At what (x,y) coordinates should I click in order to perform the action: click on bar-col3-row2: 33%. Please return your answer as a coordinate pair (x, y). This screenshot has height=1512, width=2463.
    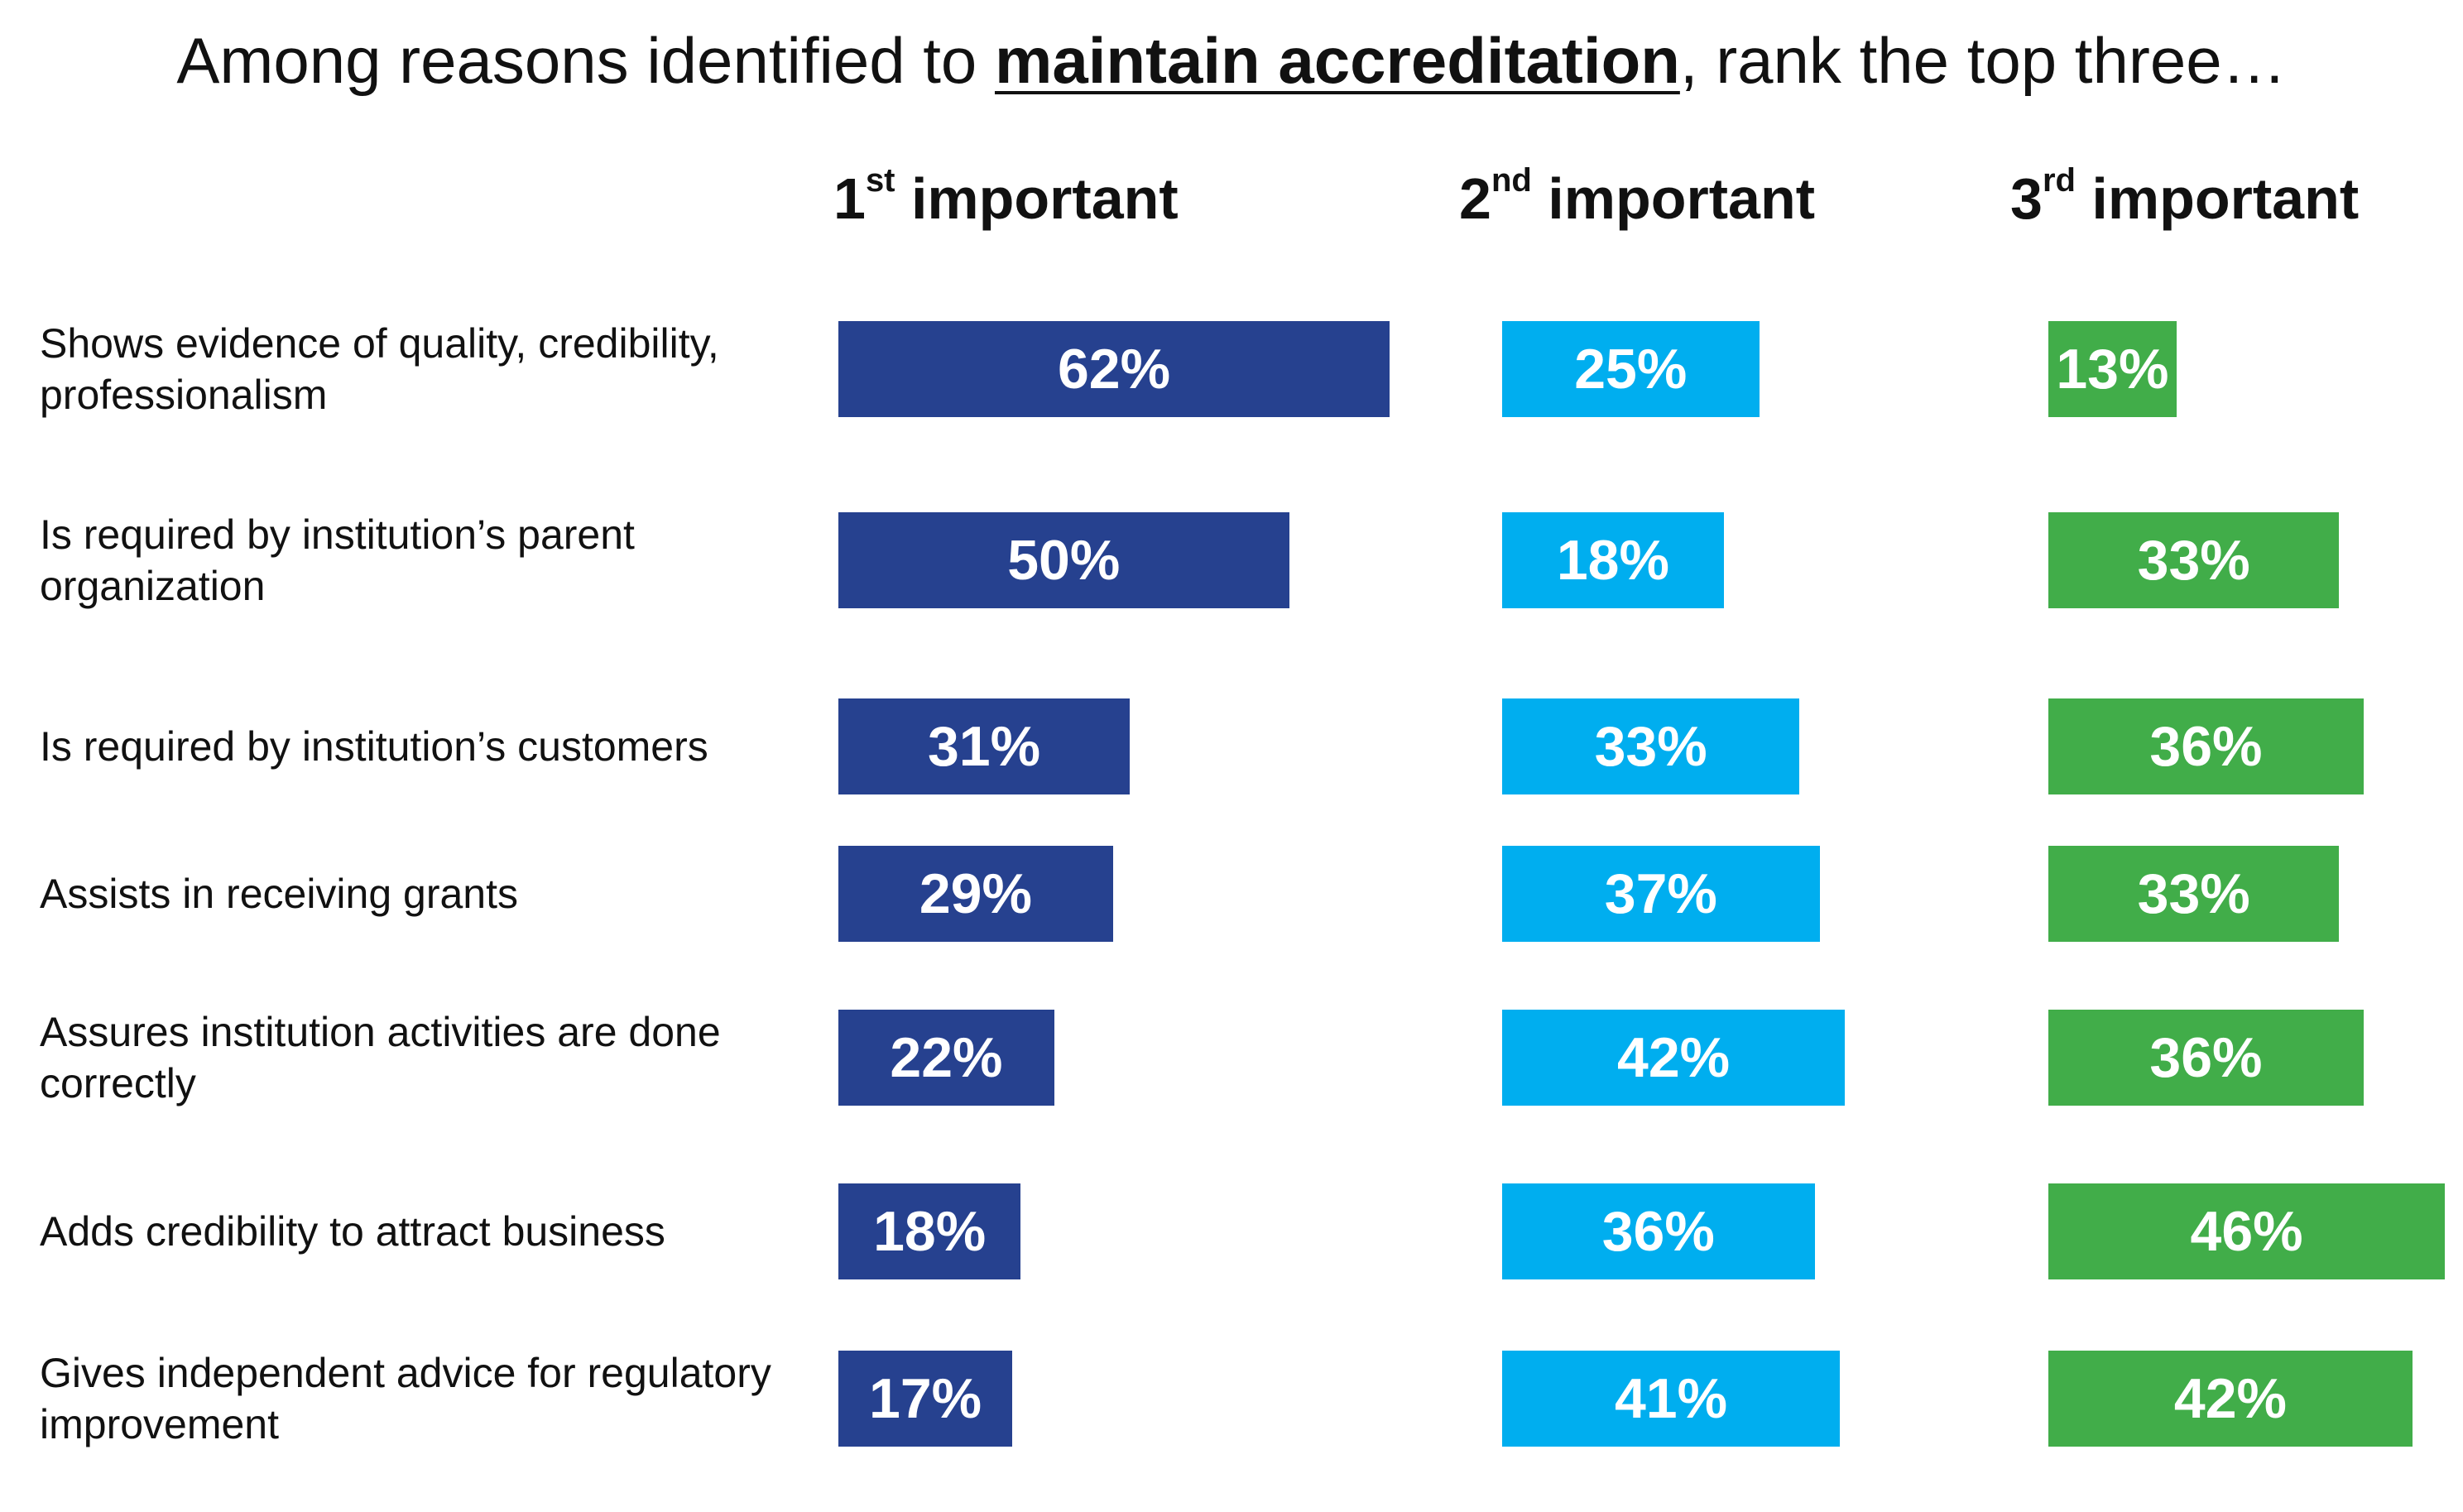
    Looking at the image, I should click on (2194, 560).